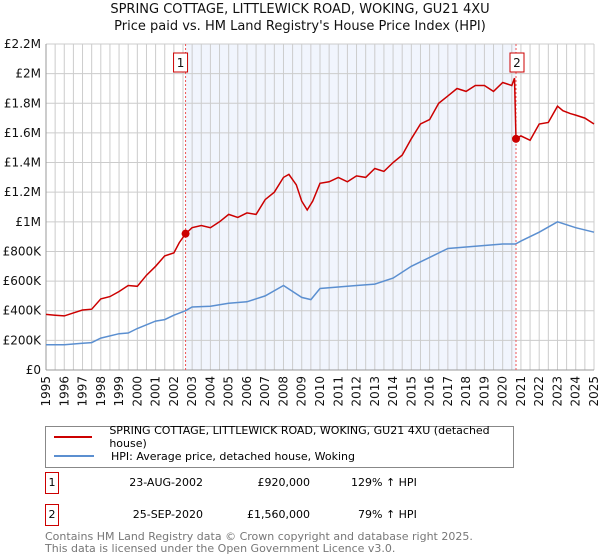  What do you see at coordinates (22, 44) in the screenshot?
I see `y-tick-label: £2.2M` at bounding box center [22, 44].